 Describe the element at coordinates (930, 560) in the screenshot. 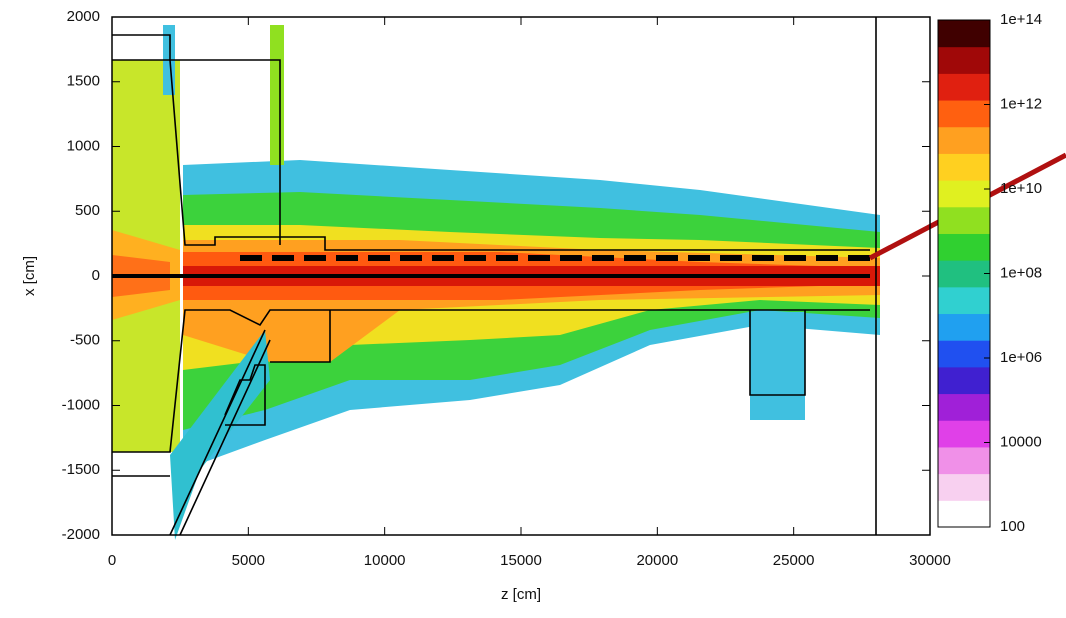

I see `x-tick-label: 30000` at that location.